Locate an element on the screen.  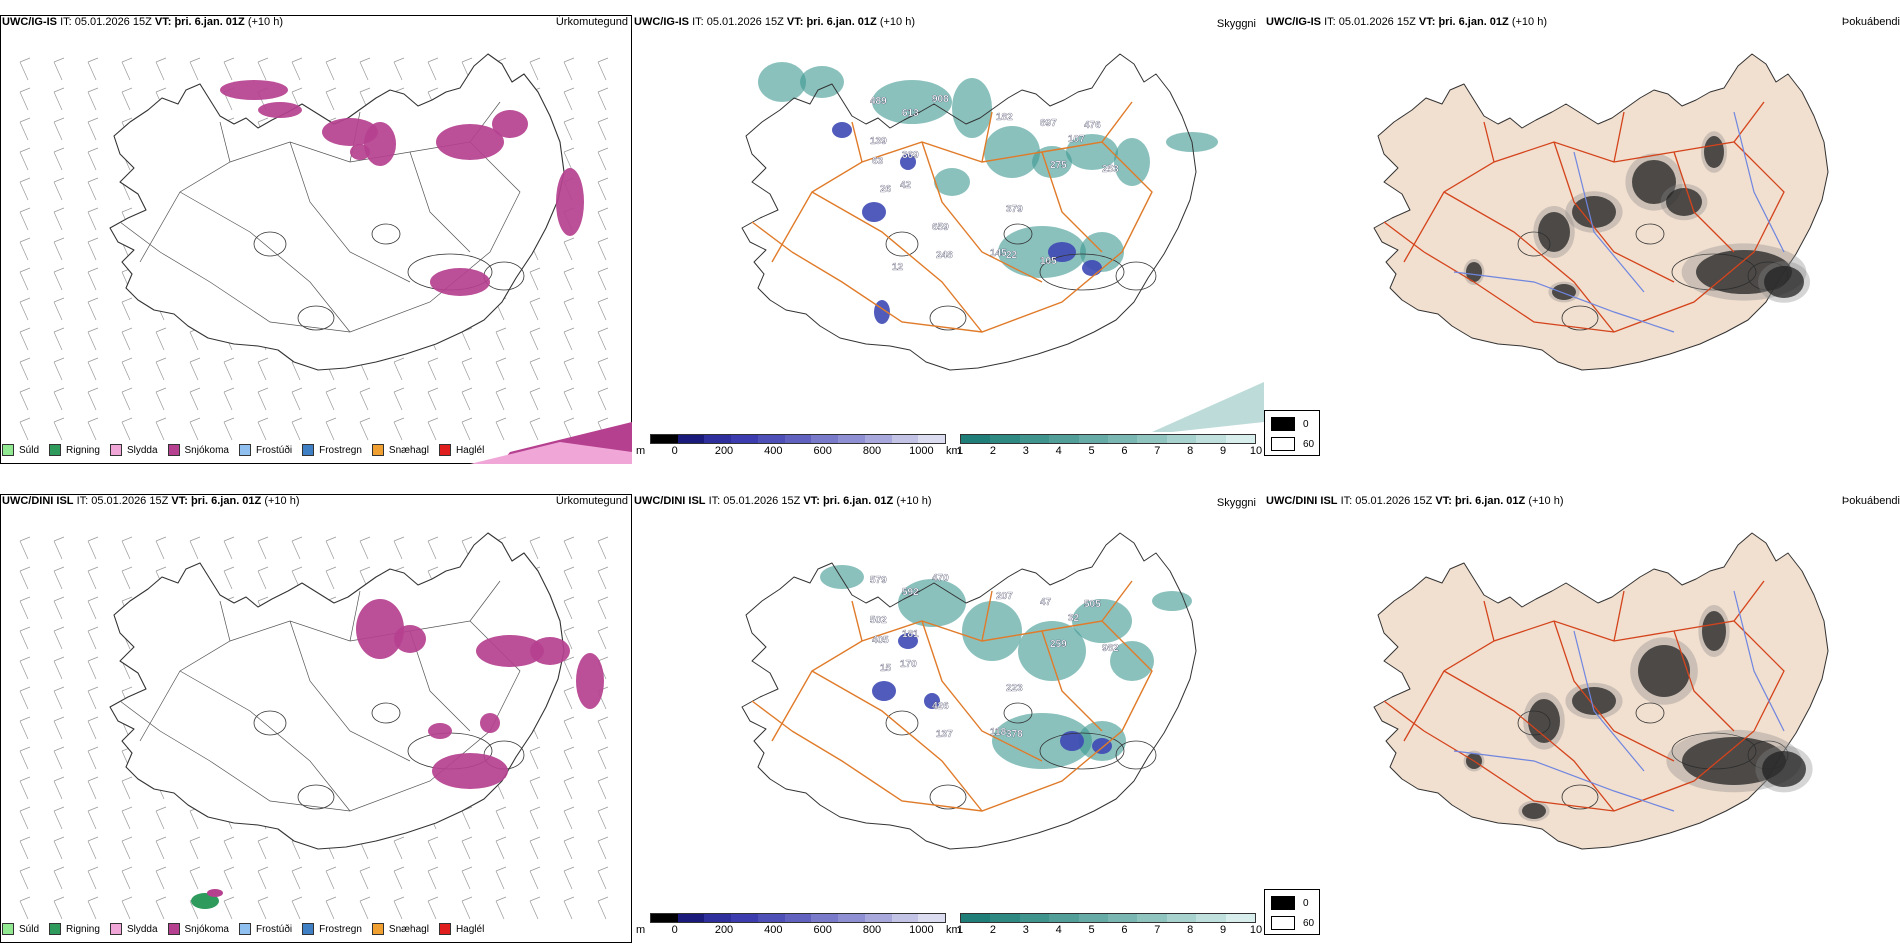
legend-item: Haglél is located at coordinates (461, 929).